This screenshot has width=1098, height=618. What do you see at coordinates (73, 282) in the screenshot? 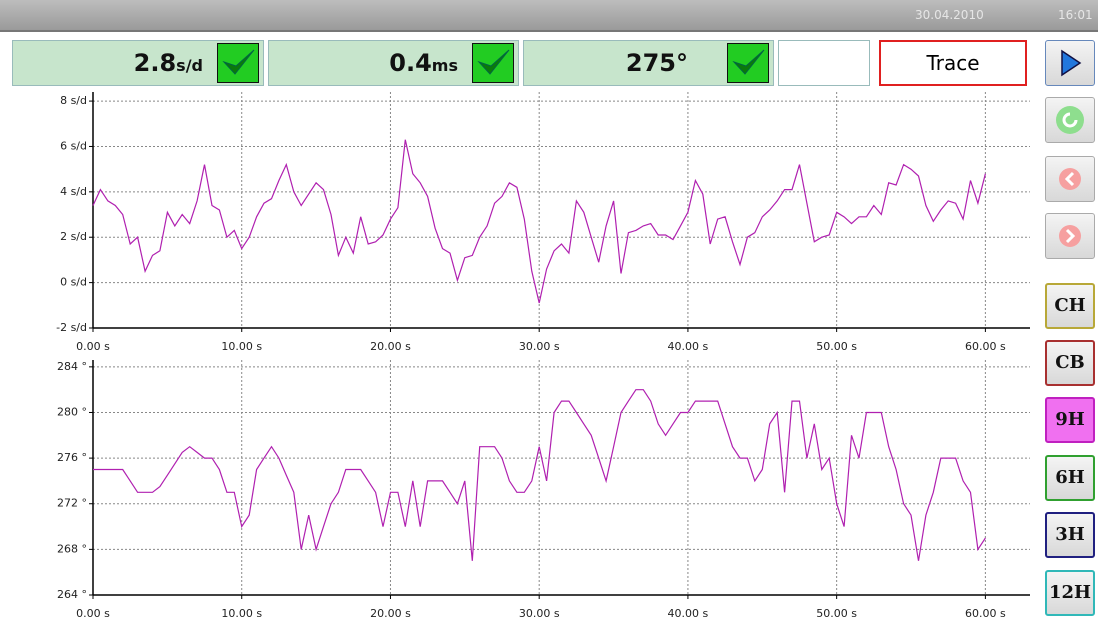
I see `y-tick-label: 0 s/d` at bounding box center [73, 282].